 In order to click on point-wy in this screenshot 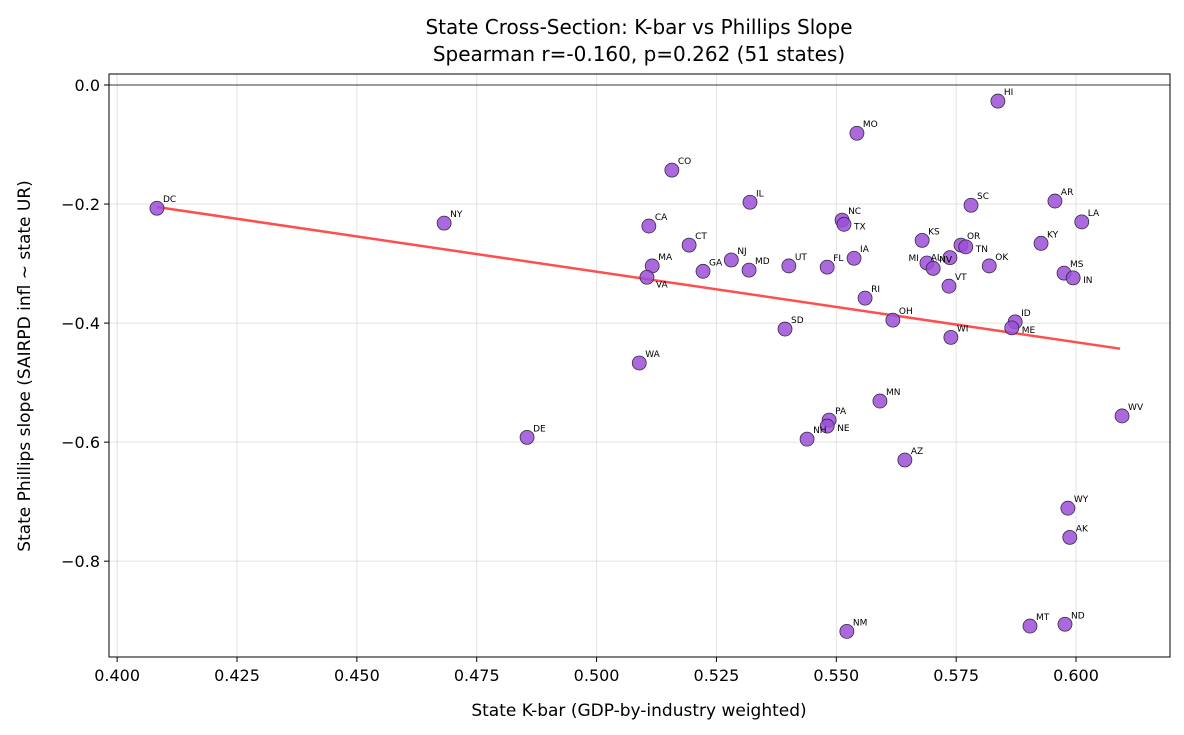, I will do `click(1068, 508)`.